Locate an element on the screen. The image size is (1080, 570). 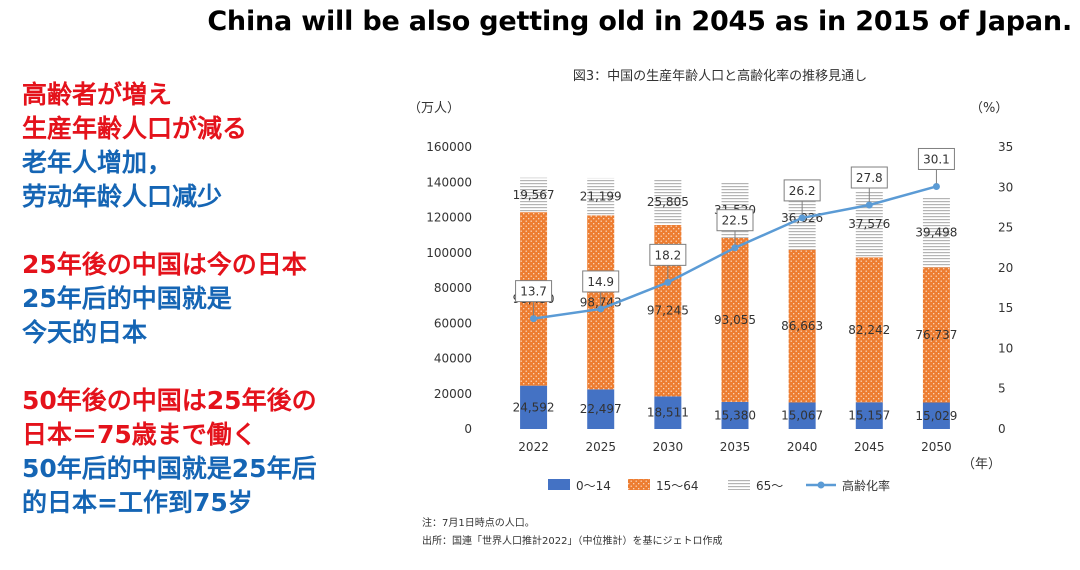
bar-data-label: 15,029 is located at coordinates (936, 416).